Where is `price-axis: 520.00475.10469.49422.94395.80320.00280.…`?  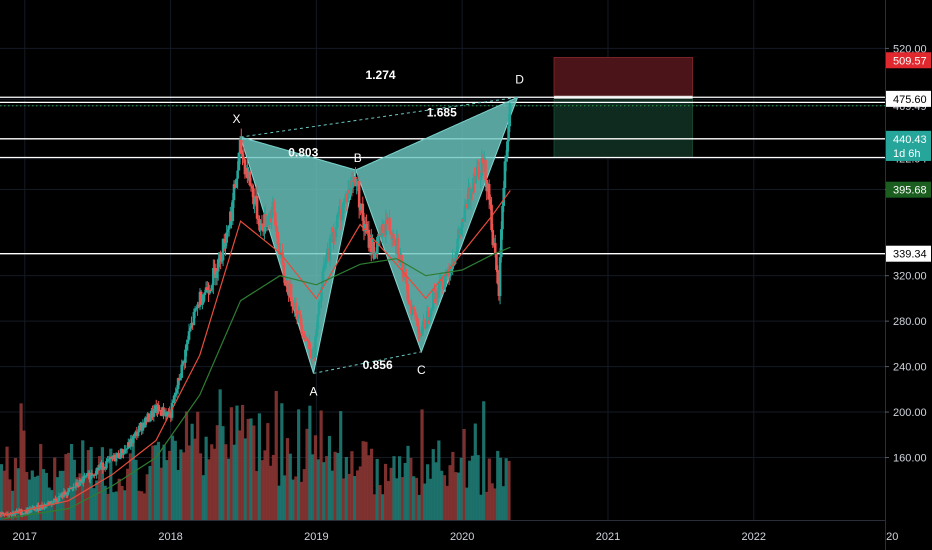
price-axis: 520.00475.10469.49422.94395.80320.00280.… is located at coordinates (908, 275).